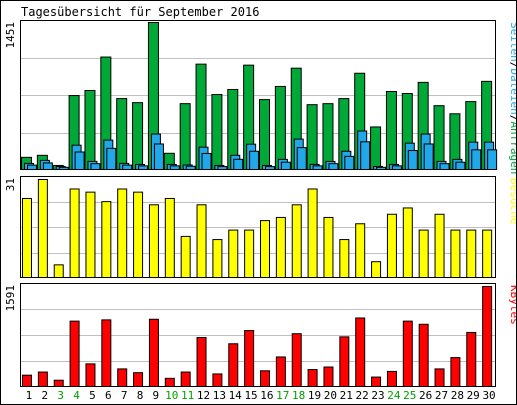 The image size is (517, 405). Describe the element at coordinates (10, 298) in the screenshot. I see `y-max-label: 1591` at that location.